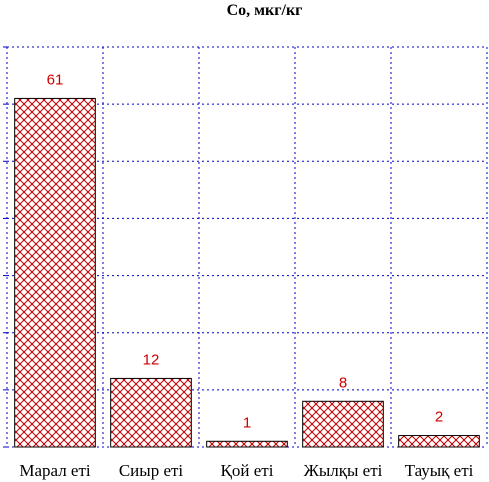 The image size is (489, 482). What do you see at coordinates (439, 417) in the screenshot?
I see `bar-value-label: 2` at bounding box center [439, 417].